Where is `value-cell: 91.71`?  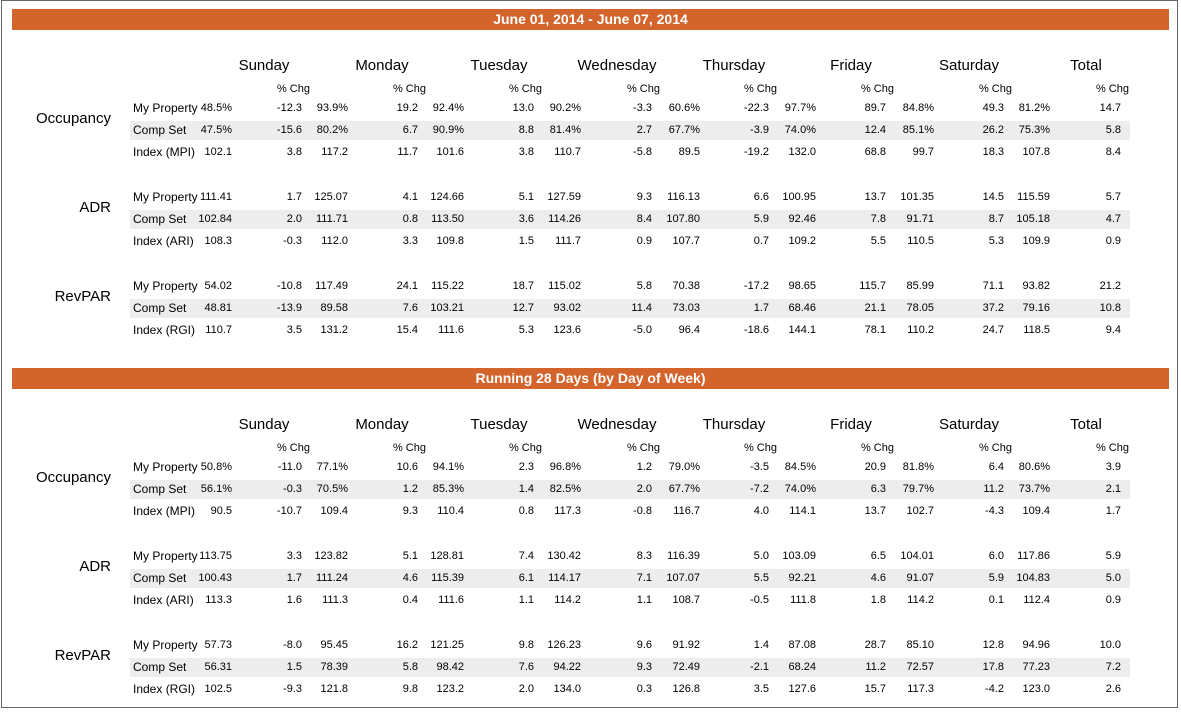 value-cell: 91.71 is located at coordinates (920, 219).